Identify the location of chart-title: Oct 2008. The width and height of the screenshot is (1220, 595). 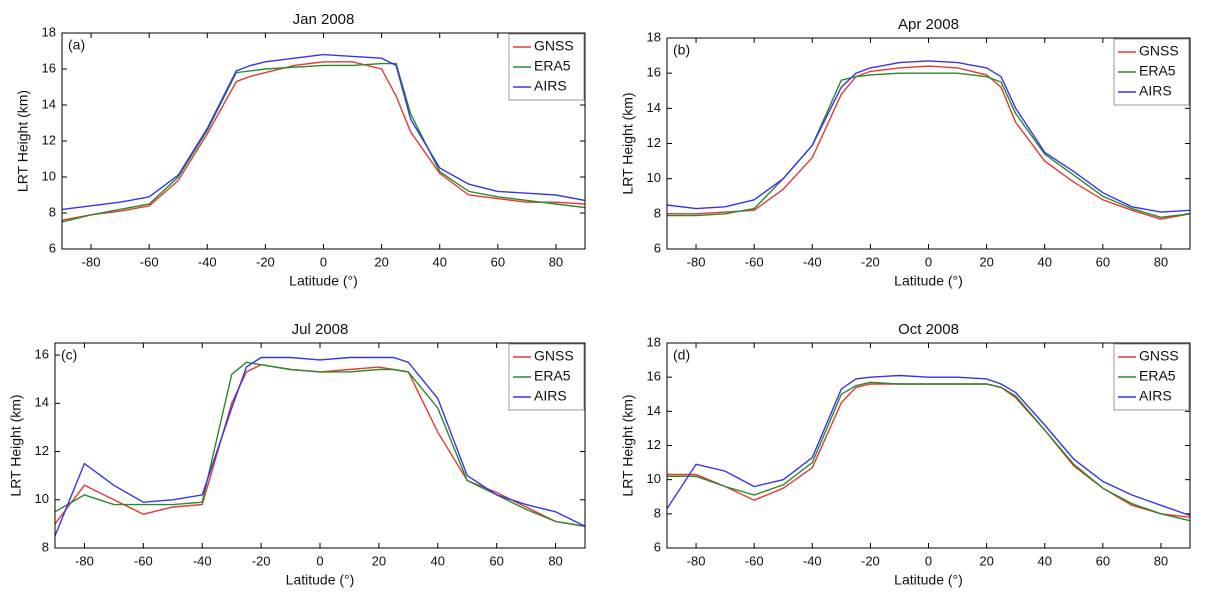
(928, 329).